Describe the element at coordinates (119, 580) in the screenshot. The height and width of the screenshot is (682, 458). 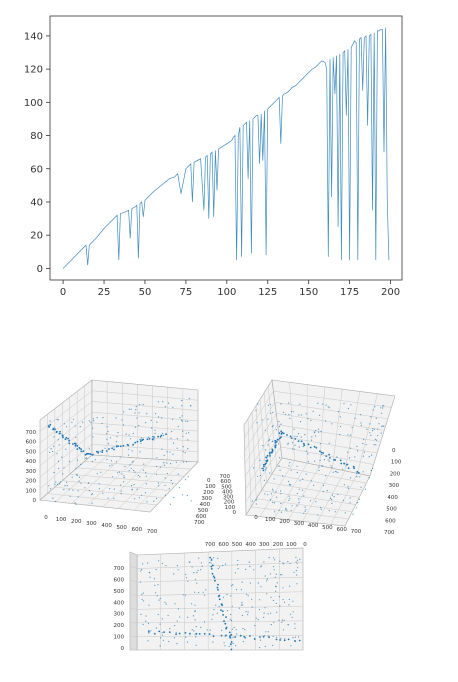
I see `z-tick-label: 600` at that location.